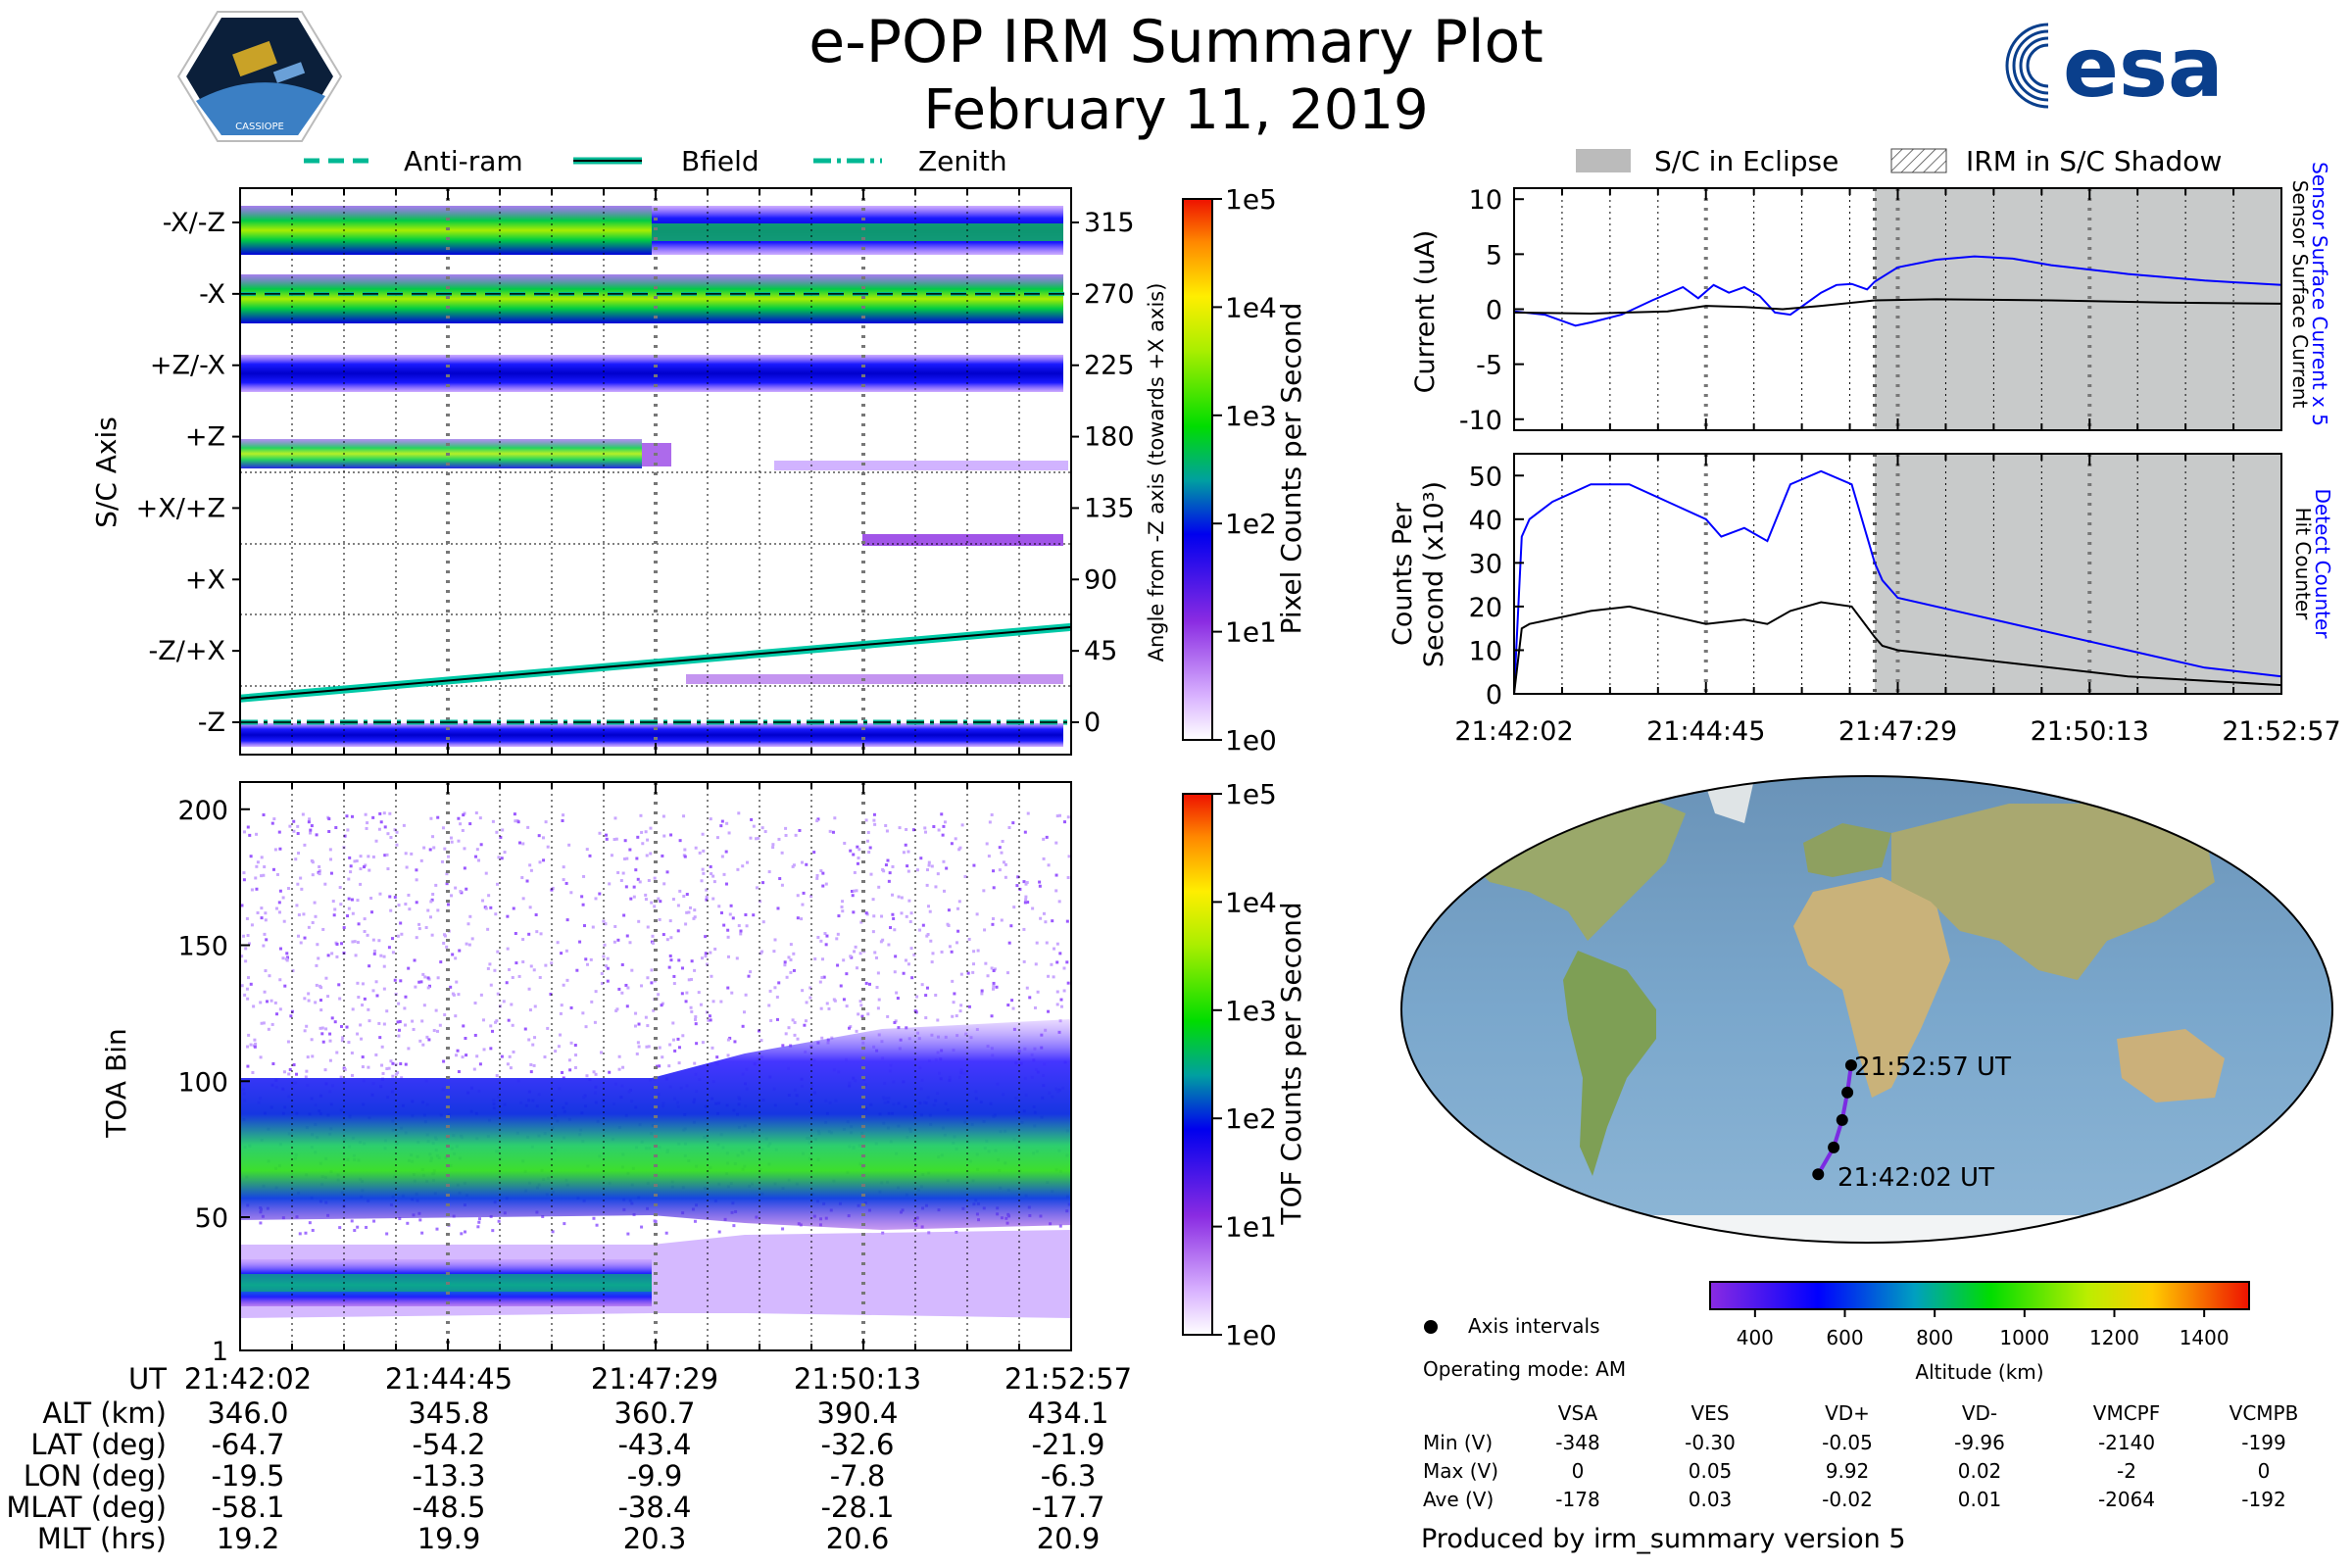 This screenshot has height=1568, width=2352. What do you see at coordinates (248, 1476) in the screenshot?
I see `ephemeris-value: -19.5` at bounding box center [248, 1476].